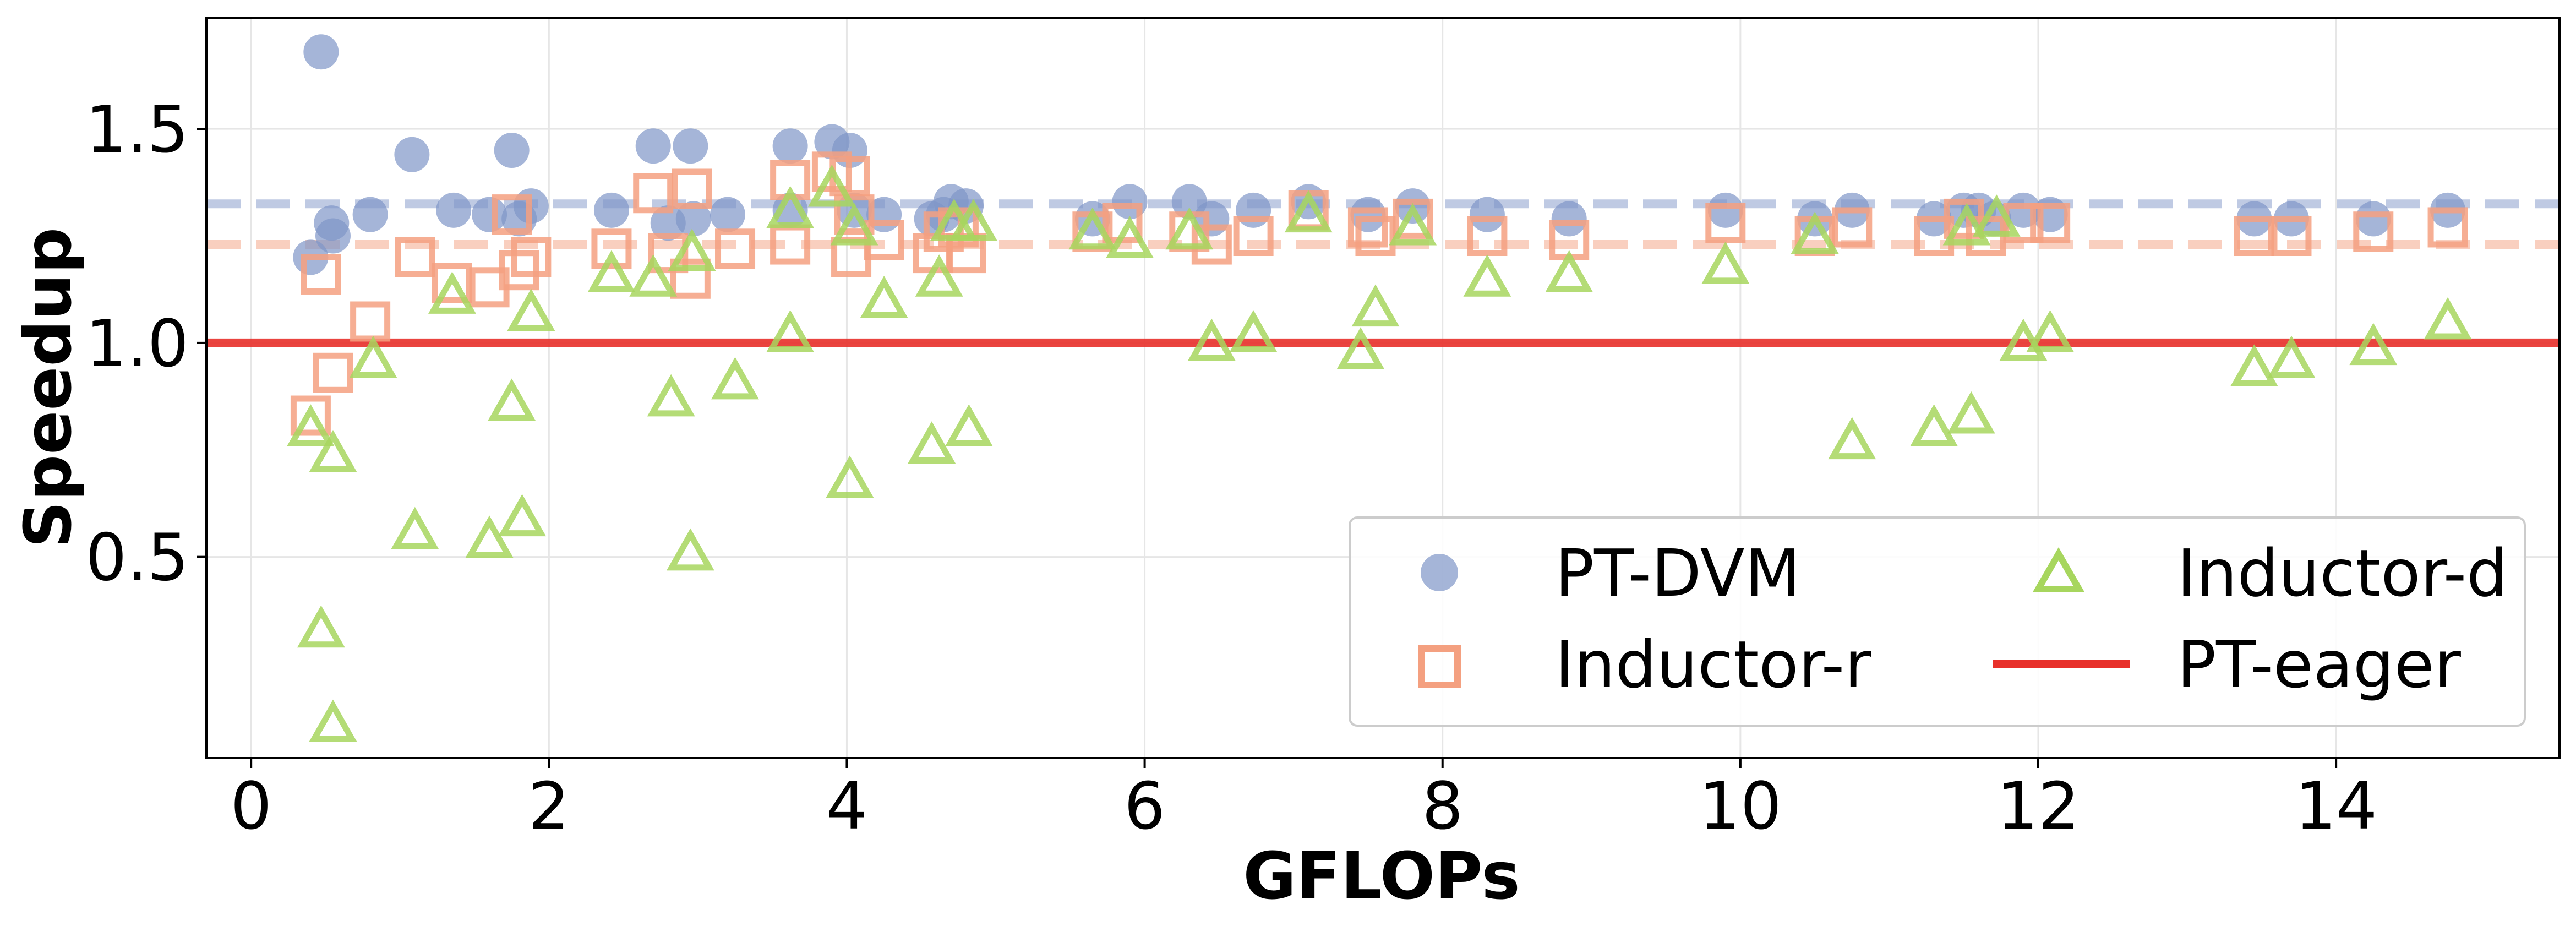  Describe the element at coordinates (137, 344) in the screenshot. I see `y-tick-label: 1.0` at that location.